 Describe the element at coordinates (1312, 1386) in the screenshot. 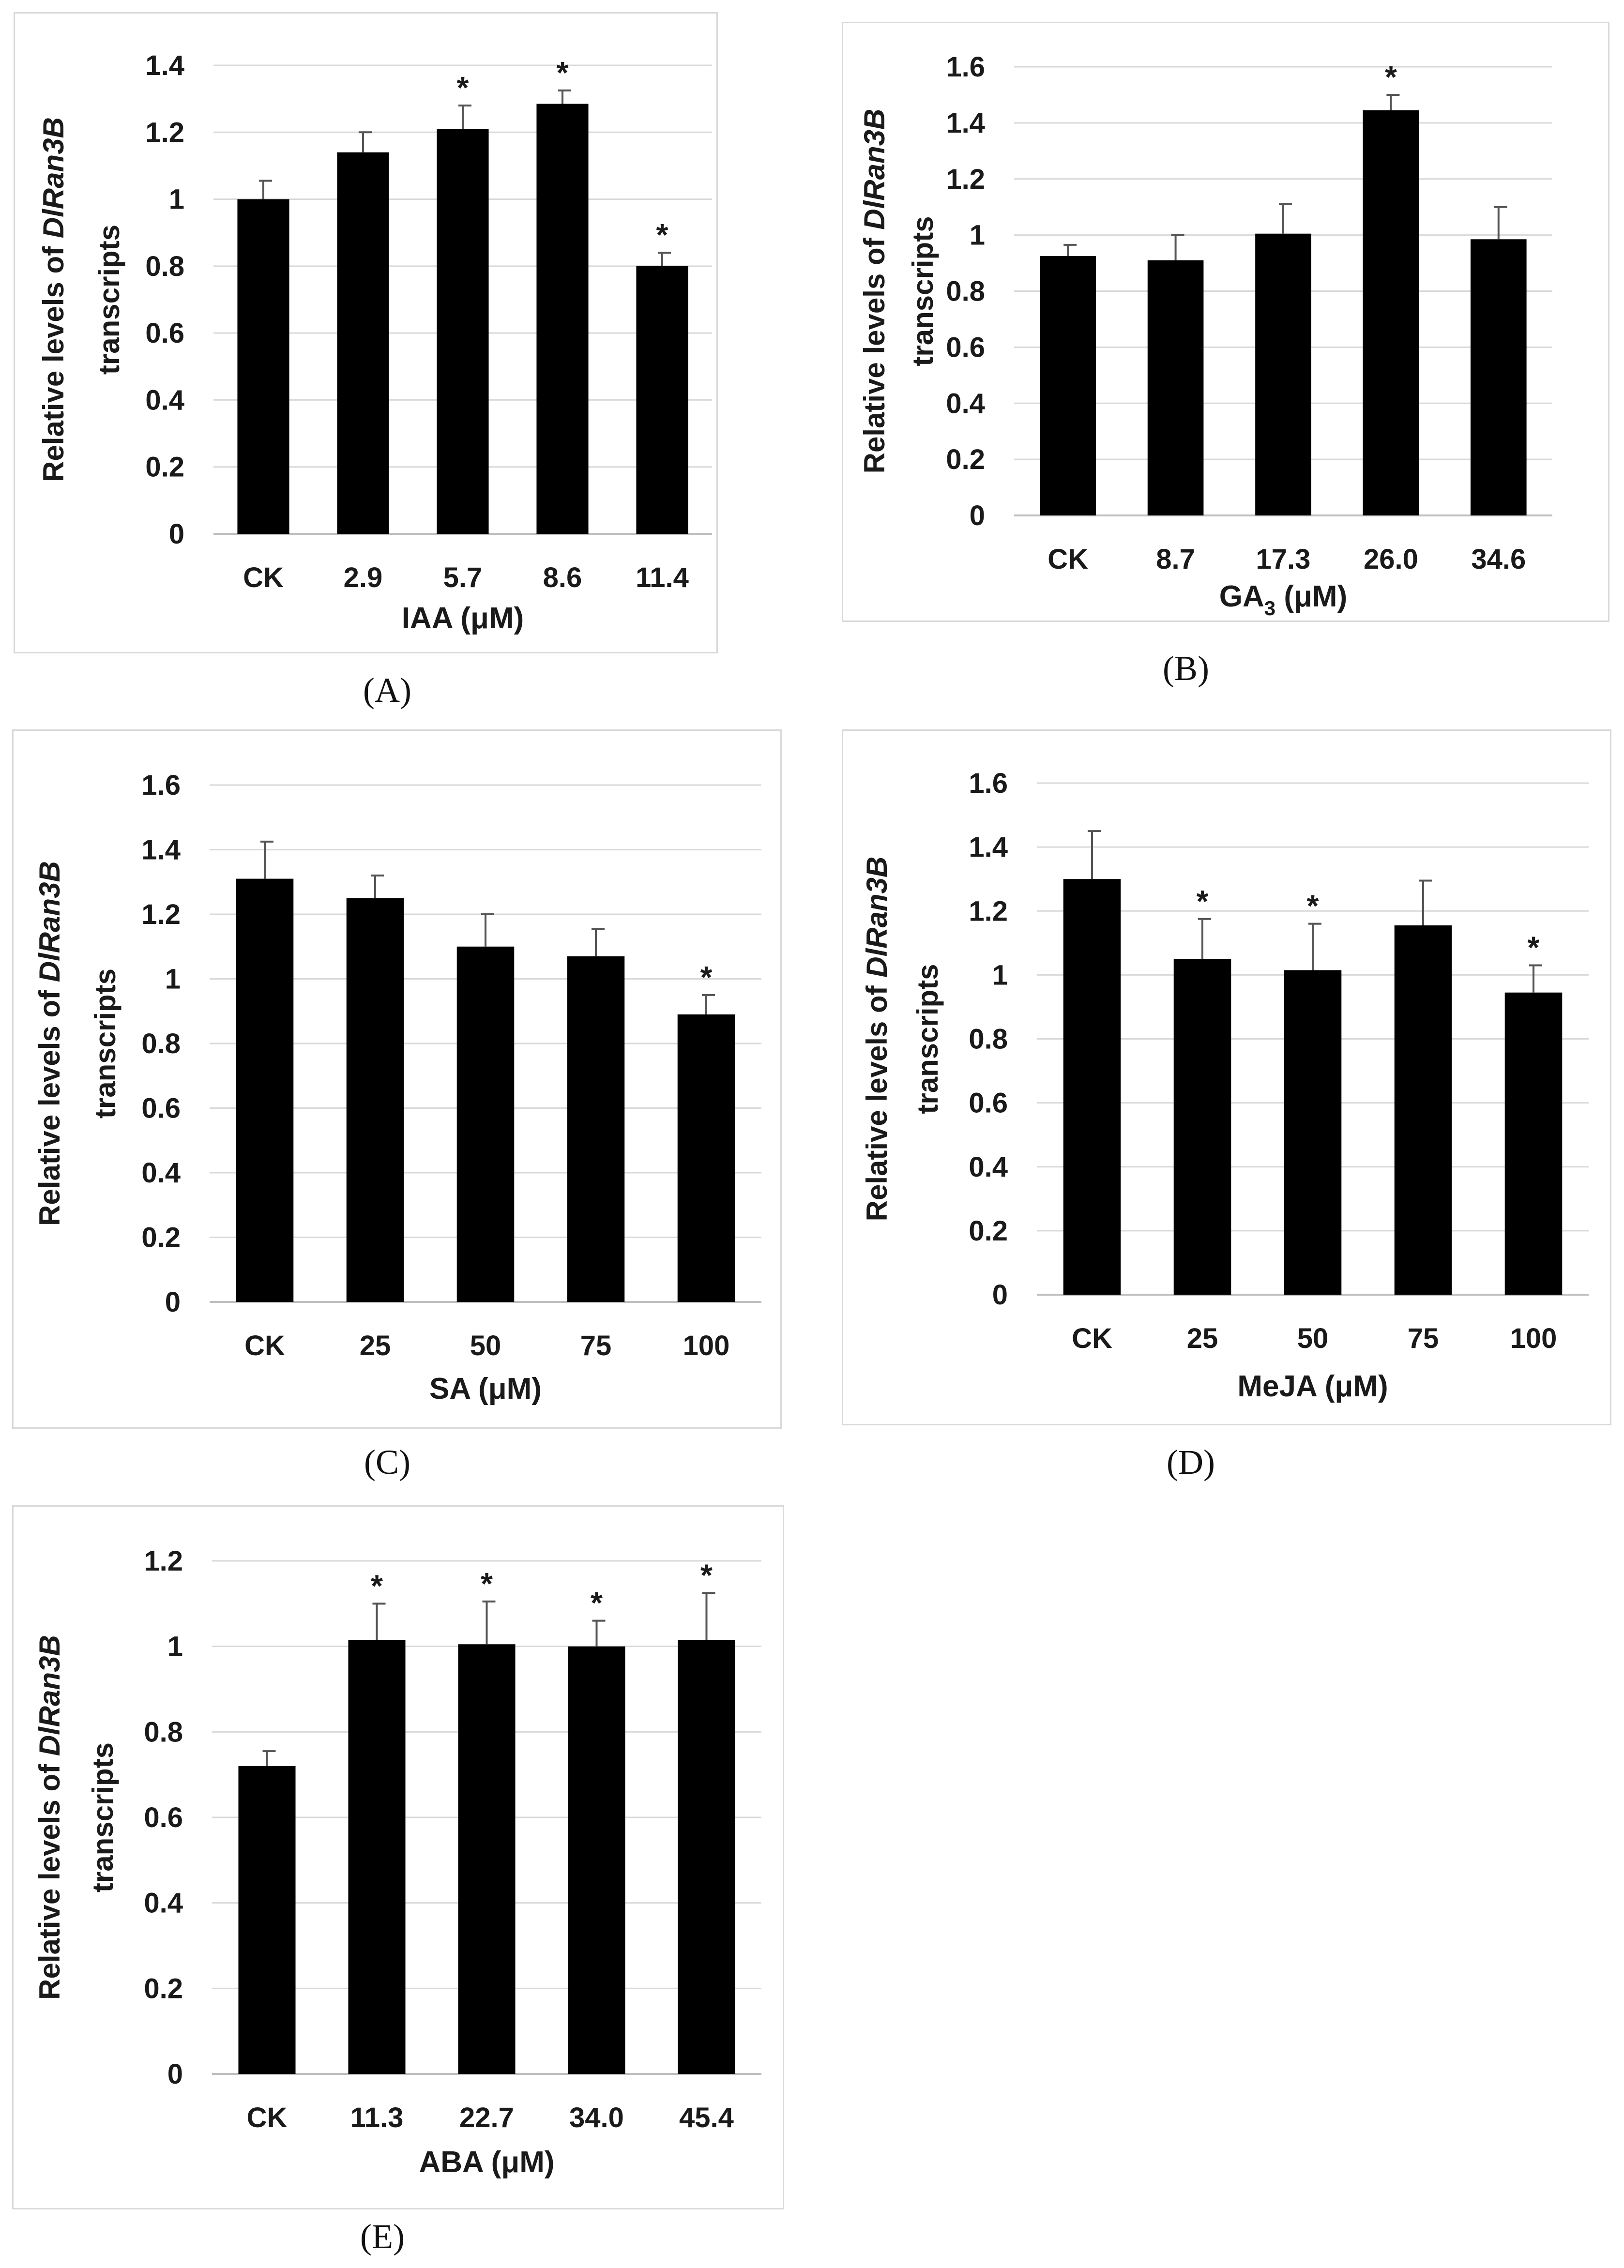

I see `x-axis-label: MeJA (μM)` at that location.